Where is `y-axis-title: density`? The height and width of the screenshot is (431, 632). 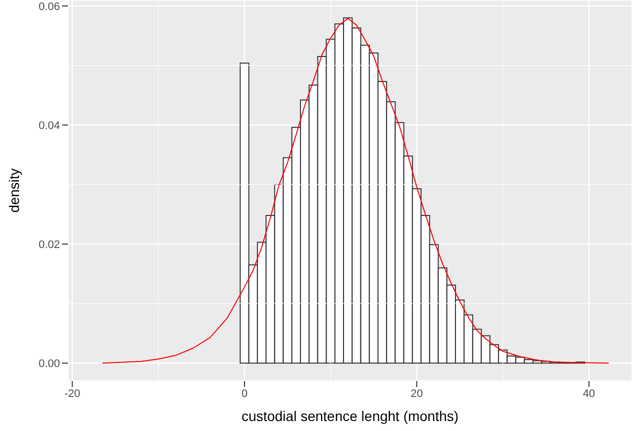
y-axis-title: density is located at coordinates (14, 190).